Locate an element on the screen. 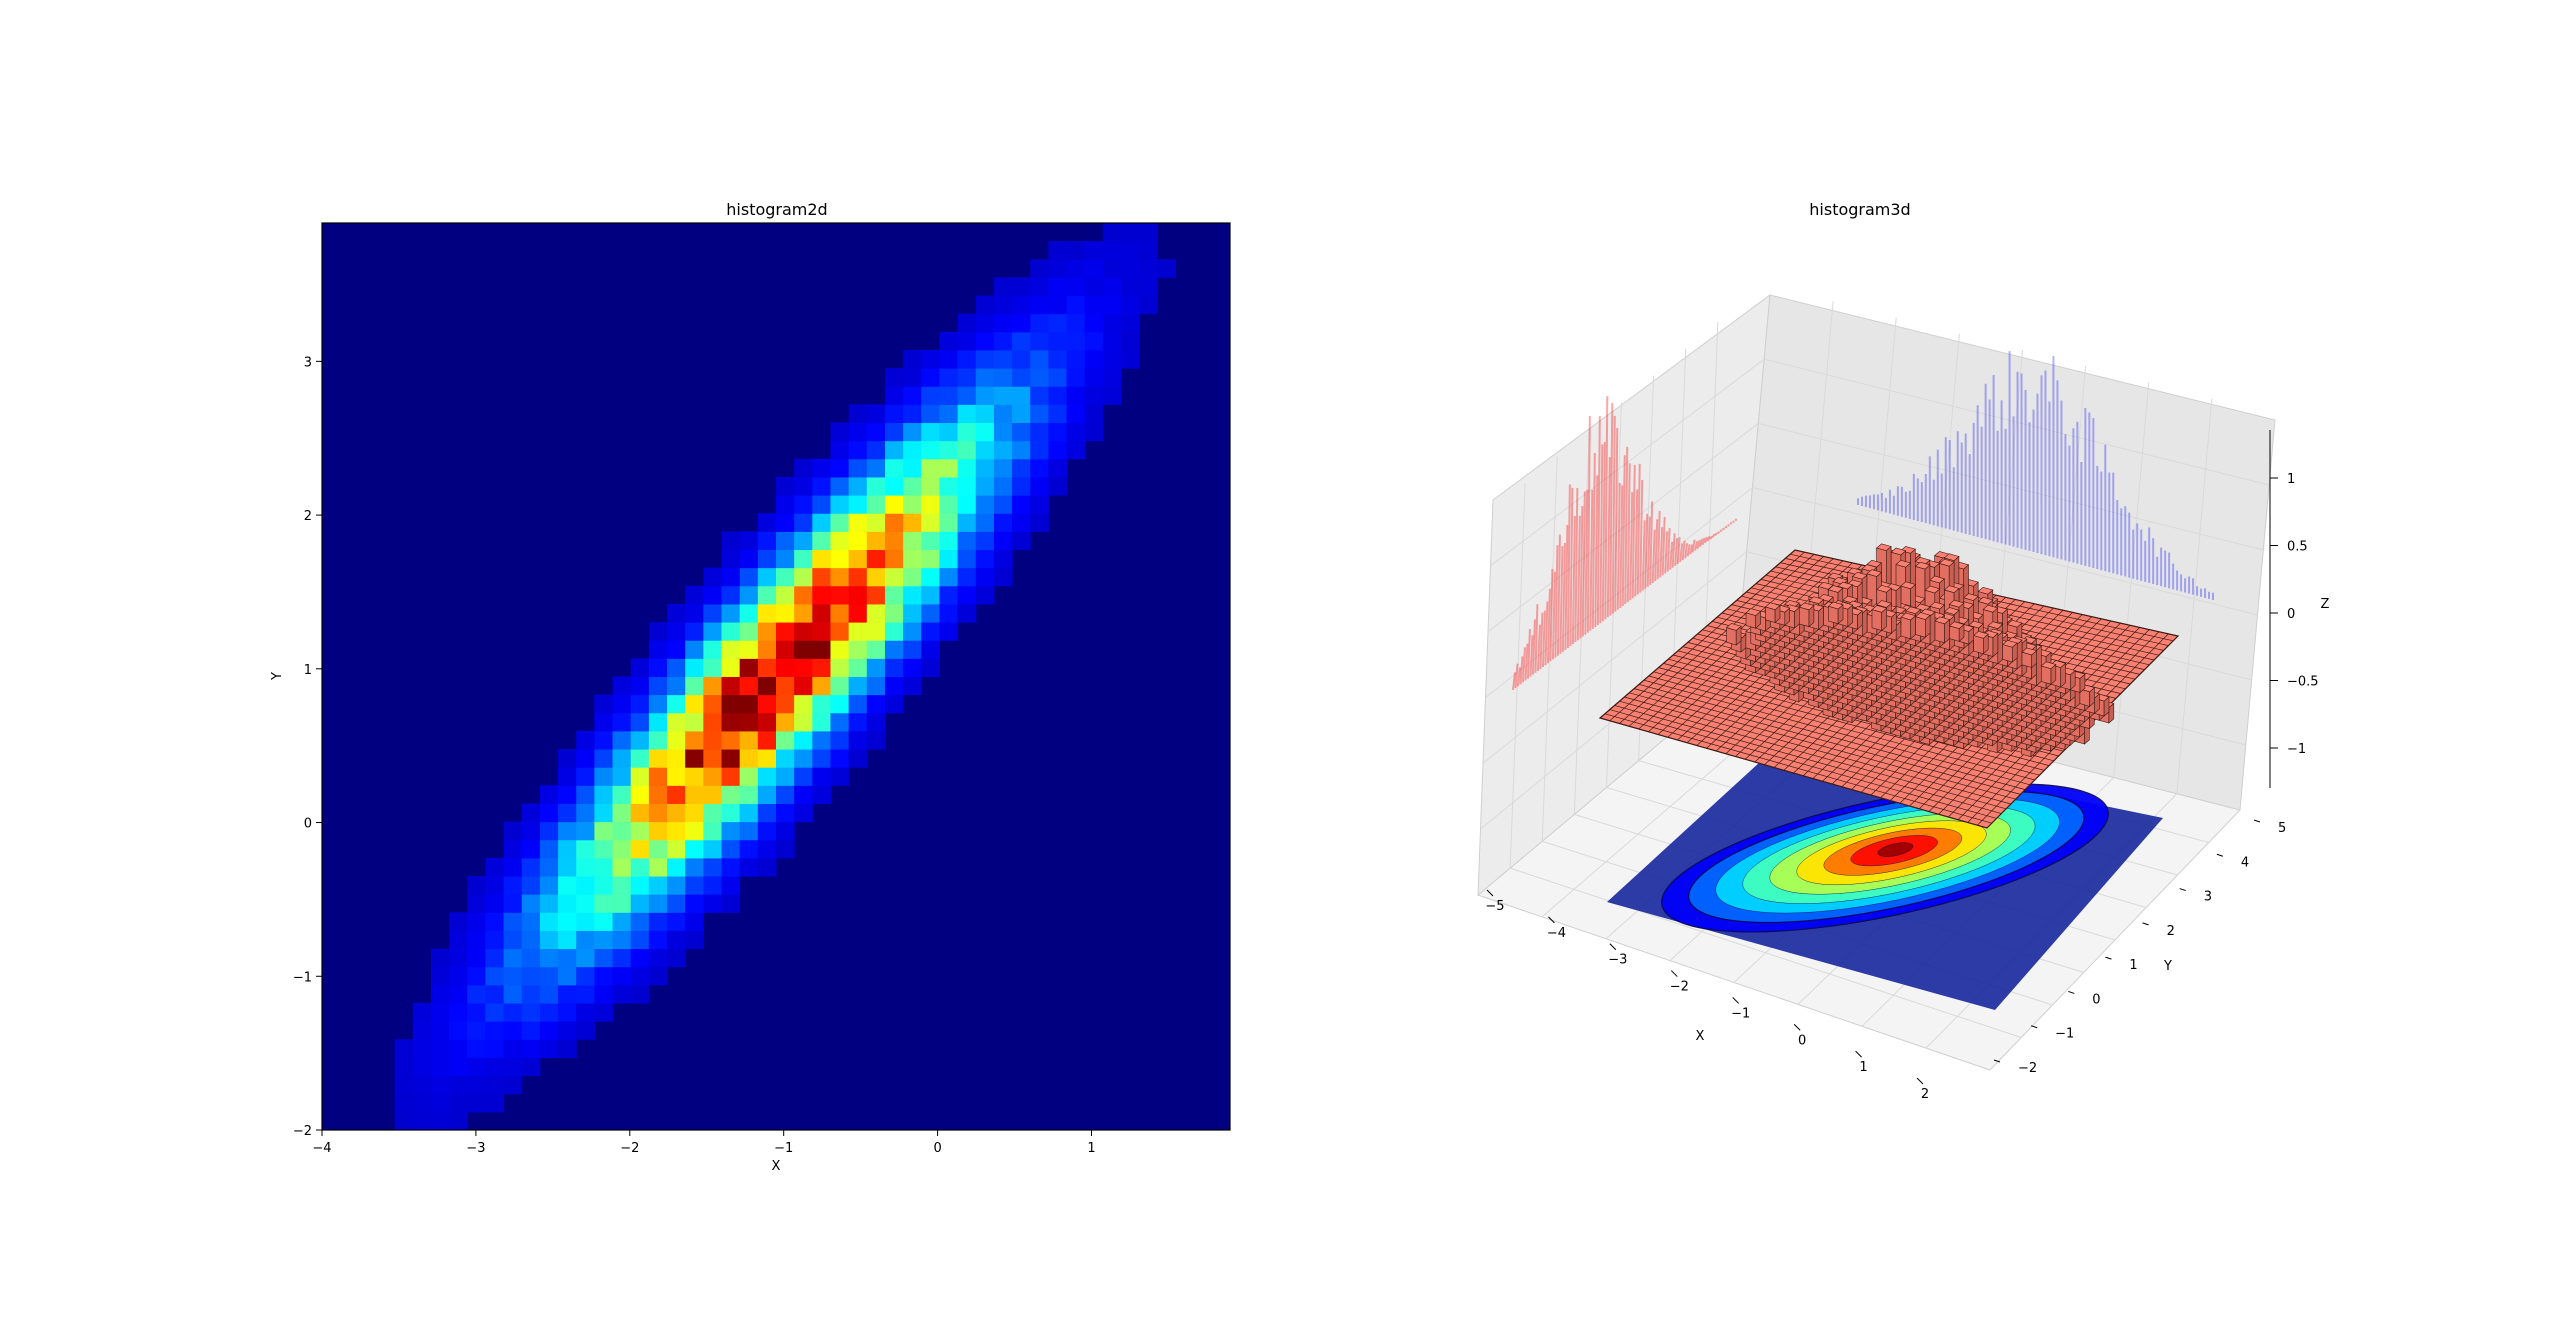  y-tick-label: 3 is located at coordinates (308, 362).